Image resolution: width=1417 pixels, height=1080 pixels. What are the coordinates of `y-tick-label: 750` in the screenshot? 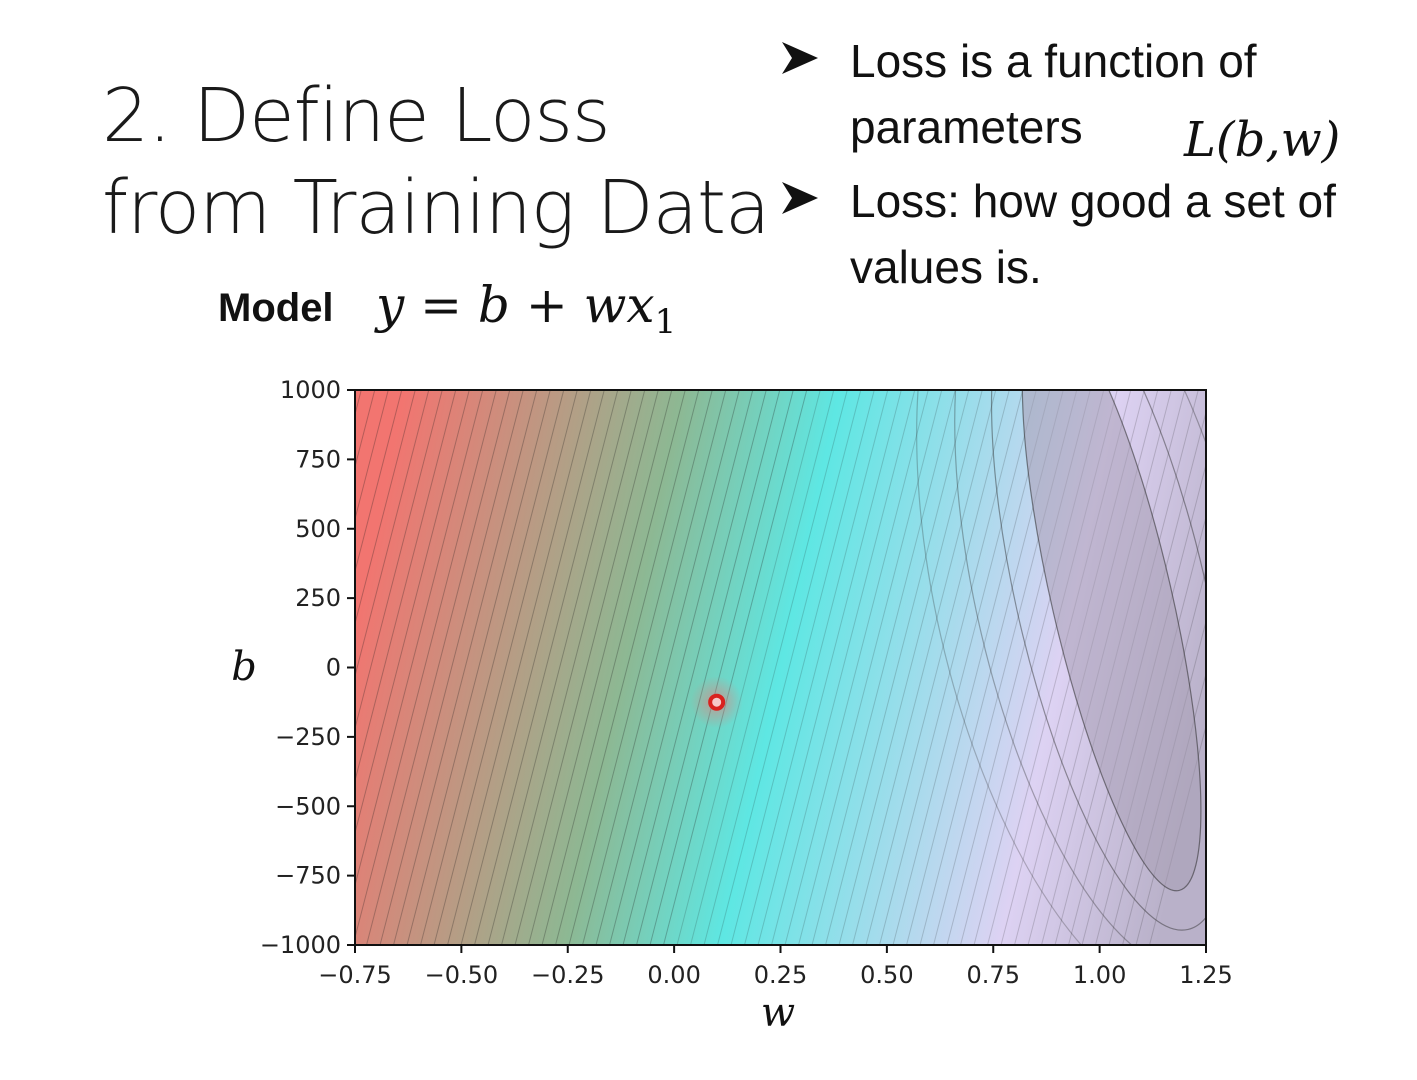 It's located at (318, 459).